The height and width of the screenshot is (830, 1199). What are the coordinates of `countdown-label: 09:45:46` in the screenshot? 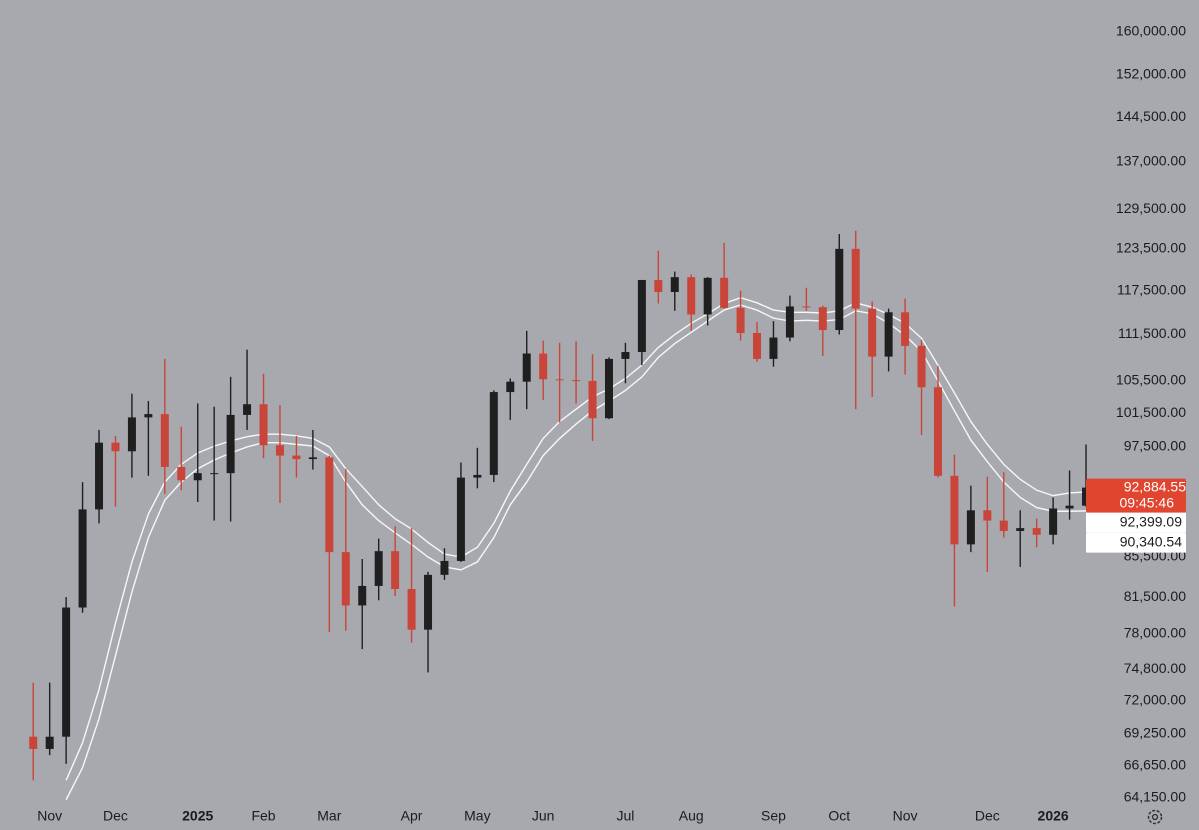 It's located at (1147, 502).